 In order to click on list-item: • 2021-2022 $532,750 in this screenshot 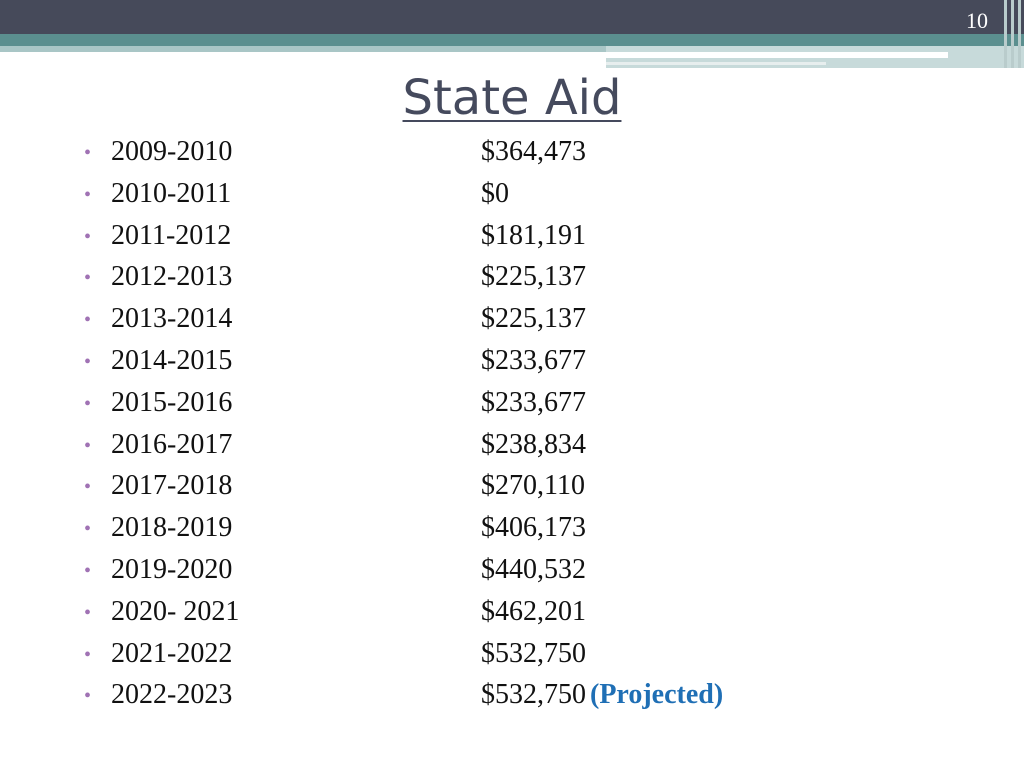, I will do `click(450, 657)`.